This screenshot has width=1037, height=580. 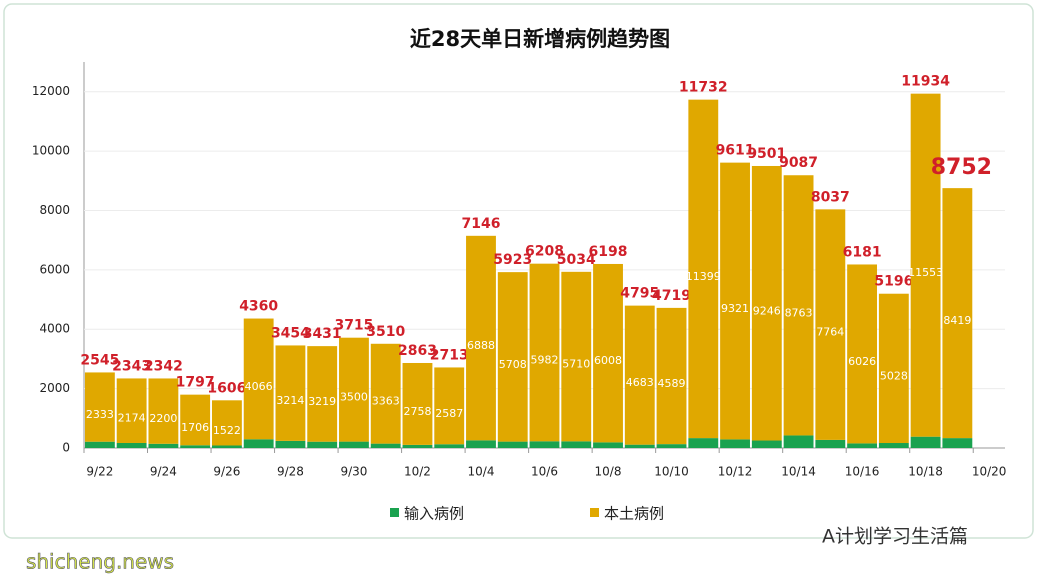 I want to click on legend-label: 输入病例, so click(x=434, y=514).